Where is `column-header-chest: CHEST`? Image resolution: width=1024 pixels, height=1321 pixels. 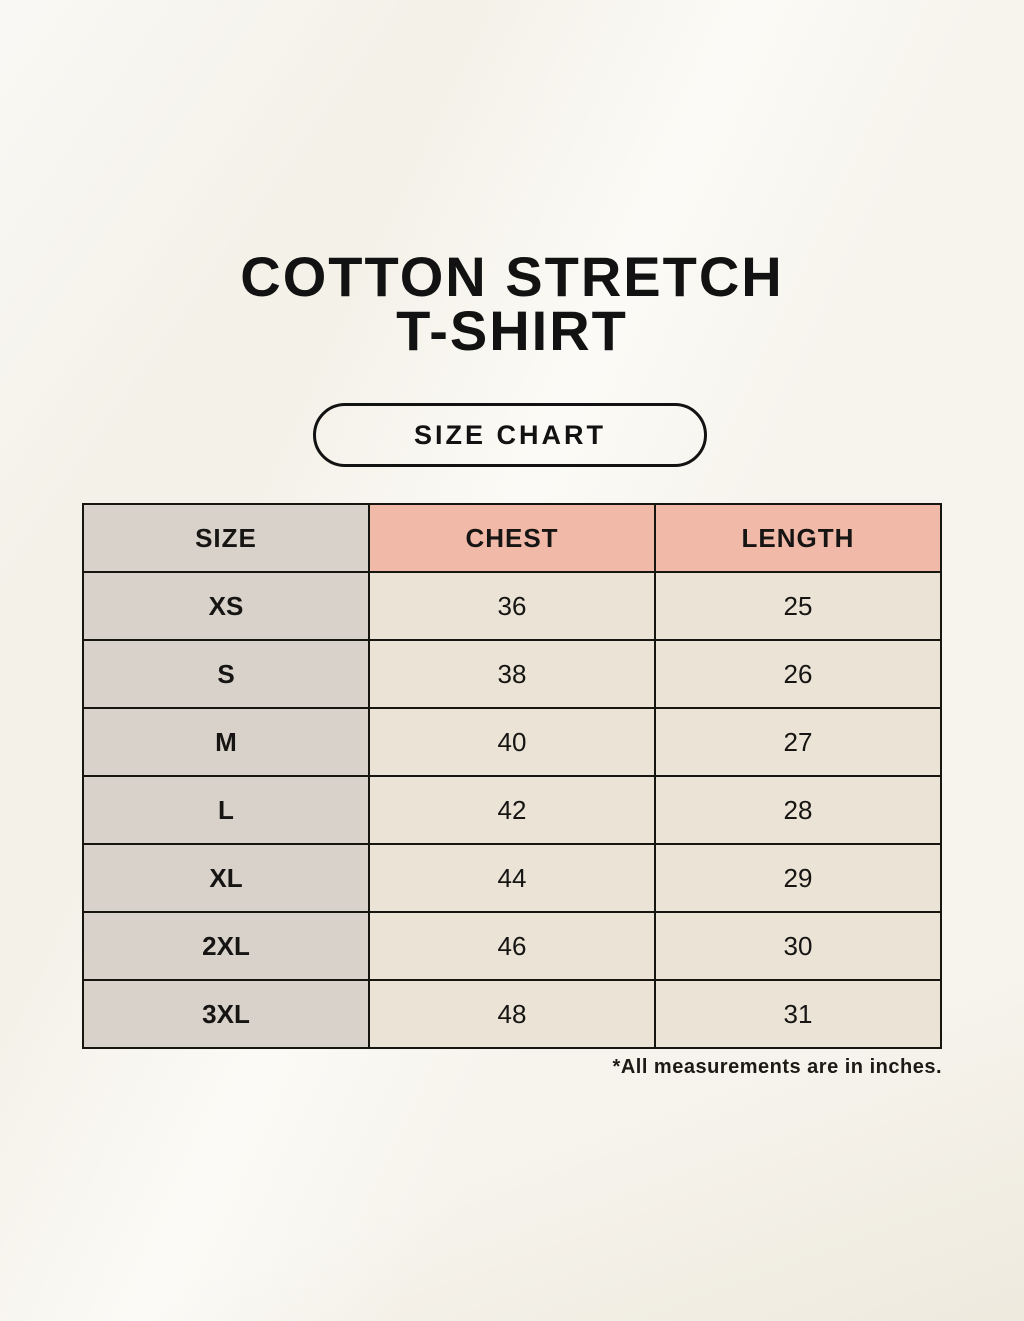 column-header-chest: CHEST is located at coordinates (512, 538).